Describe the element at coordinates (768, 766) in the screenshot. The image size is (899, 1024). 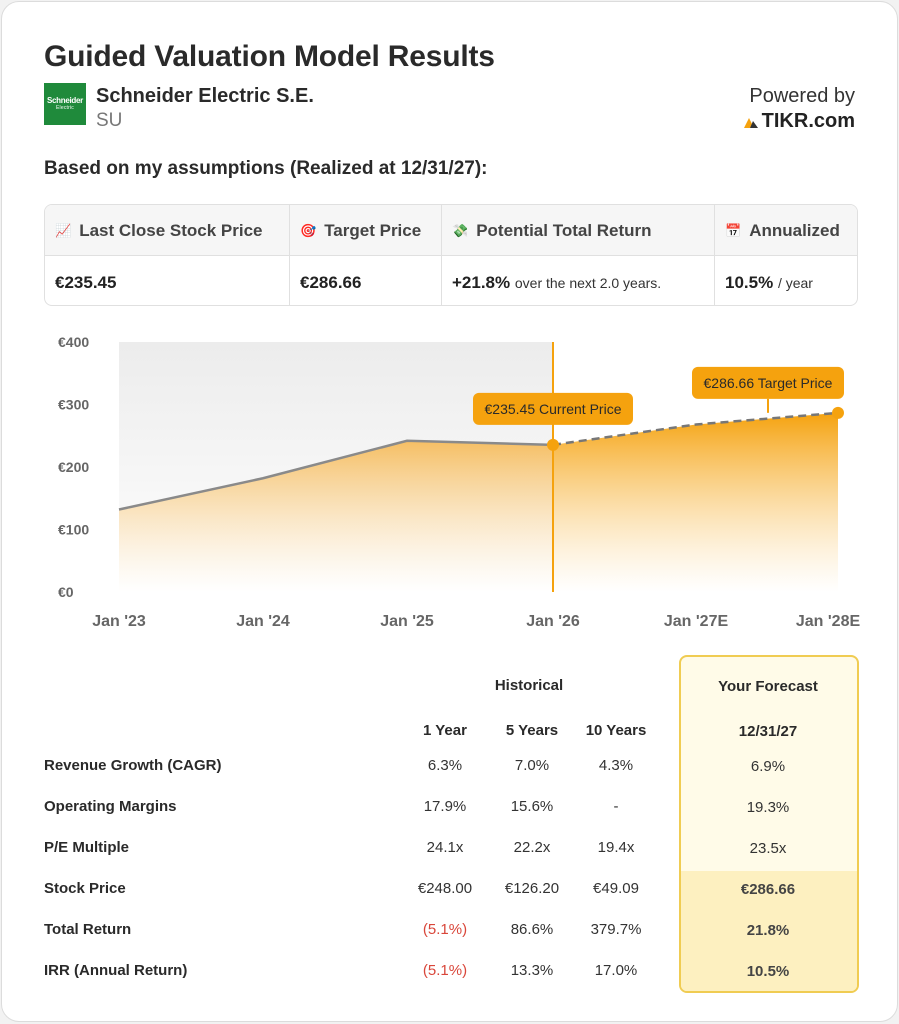
I see `forecast-cell: 6.9%` at that location.